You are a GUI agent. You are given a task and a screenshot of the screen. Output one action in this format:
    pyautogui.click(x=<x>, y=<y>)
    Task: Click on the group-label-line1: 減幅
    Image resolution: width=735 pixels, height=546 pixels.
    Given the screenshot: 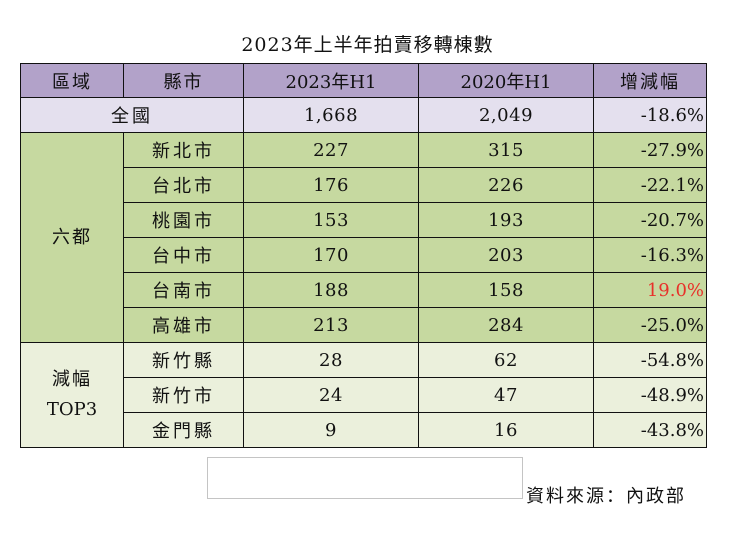 What is the action you would take?
    pyautogui.click(x=72, y=379)
    